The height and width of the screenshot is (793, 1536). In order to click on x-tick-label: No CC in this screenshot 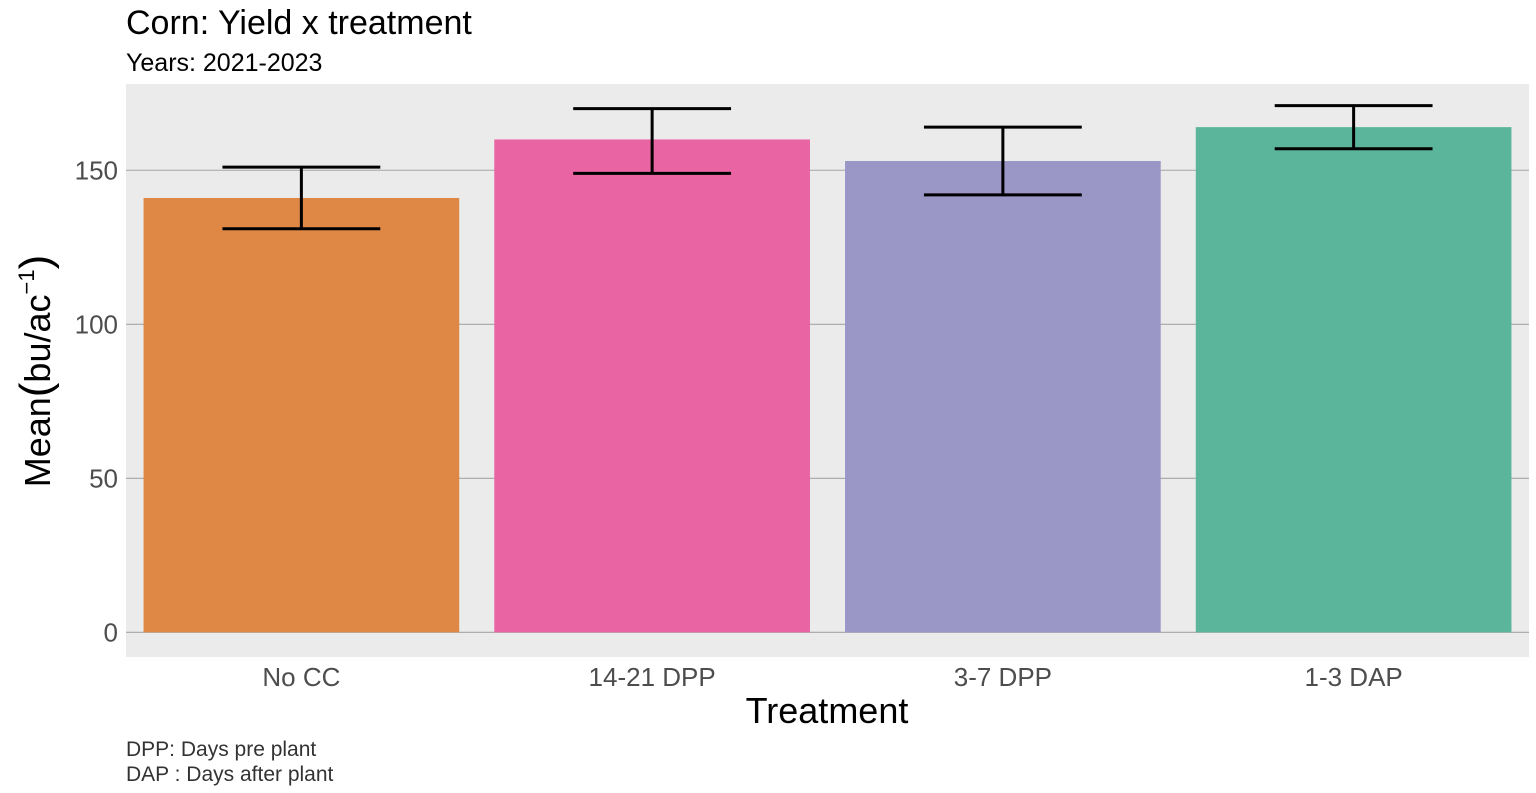, I will do `click(301, 677)`.